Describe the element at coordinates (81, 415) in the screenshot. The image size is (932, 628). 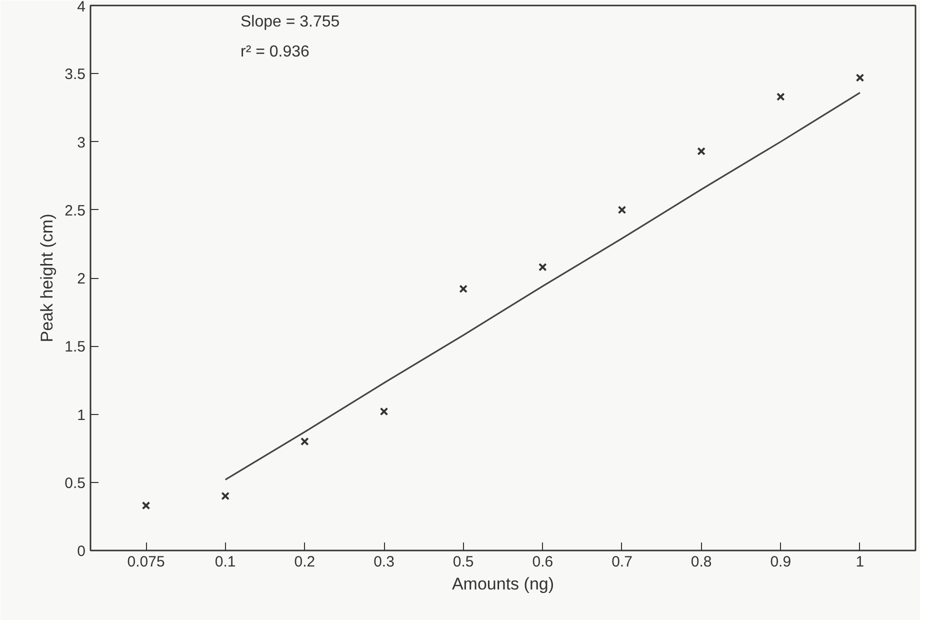
I see `y-tick-label: 1` at that location.